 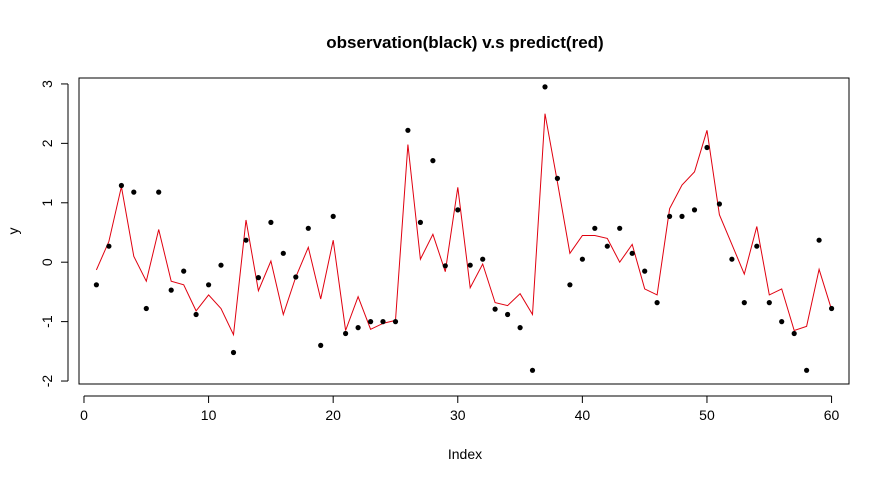 I want to click on y-tick-label: 3, so click(x=47, y=84).